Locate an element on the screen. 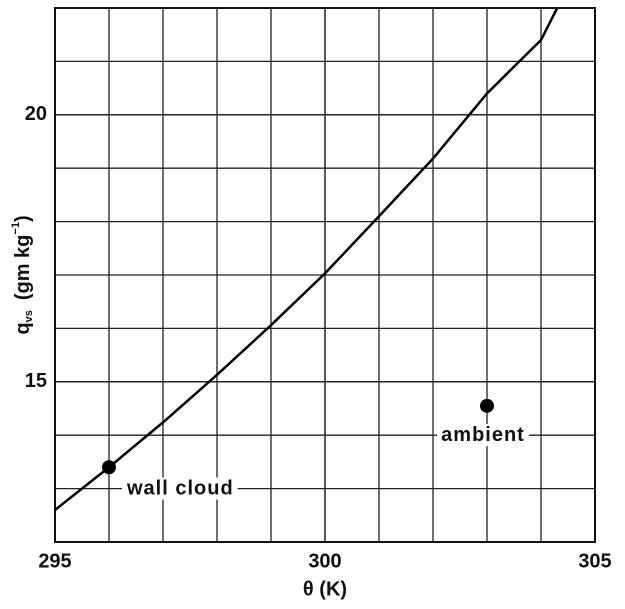  y-label-rest: (gm kg is located at coordinates (23, 268).